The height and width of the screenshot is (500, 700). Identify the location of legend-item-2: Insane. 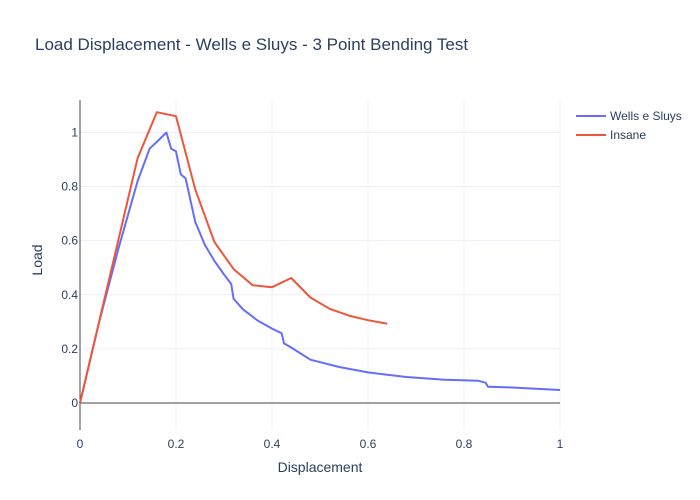
(611, 135).